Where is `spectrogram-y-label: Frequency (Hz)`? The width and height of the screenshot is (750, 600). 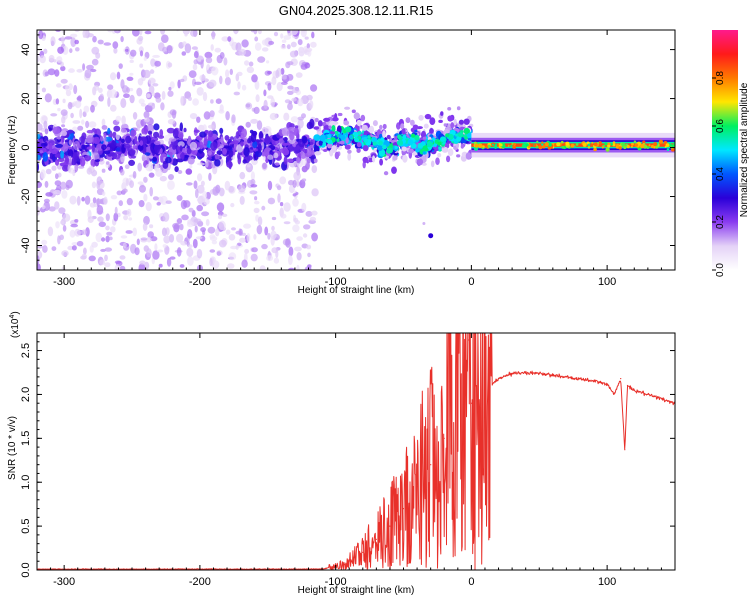 spectrogram-y-label: Frequency (Hz) is located at coordinates (12, 150).